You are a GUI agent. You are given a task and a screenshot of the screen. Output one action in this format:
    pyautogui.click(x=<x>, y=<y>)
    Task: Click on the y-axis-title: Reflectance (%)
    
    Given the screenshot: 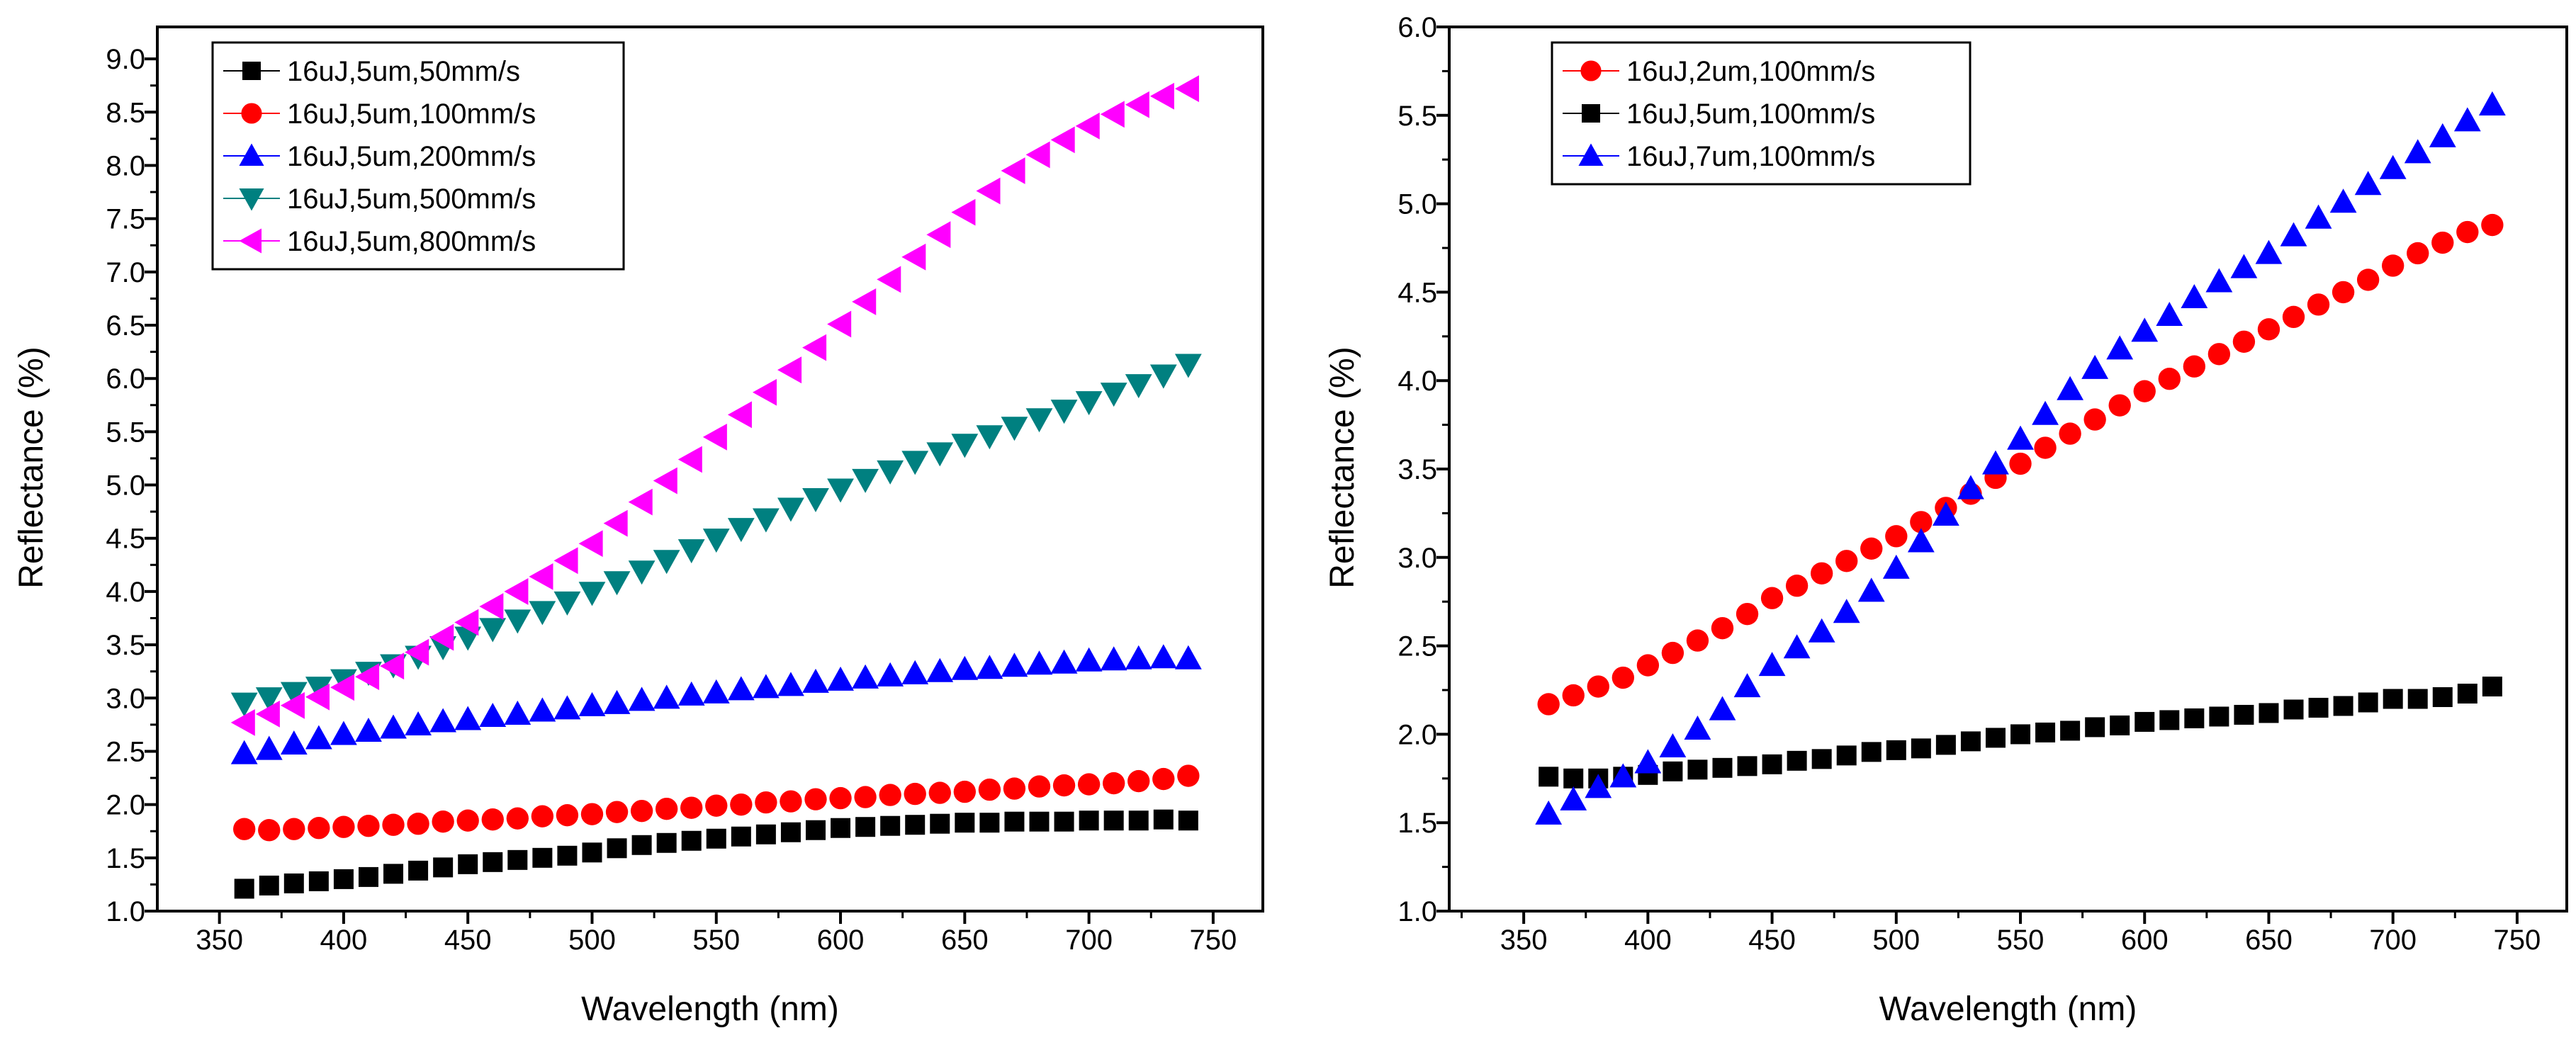 What is the action you would take?
    pyautogui.click(x=31, y=467)
    